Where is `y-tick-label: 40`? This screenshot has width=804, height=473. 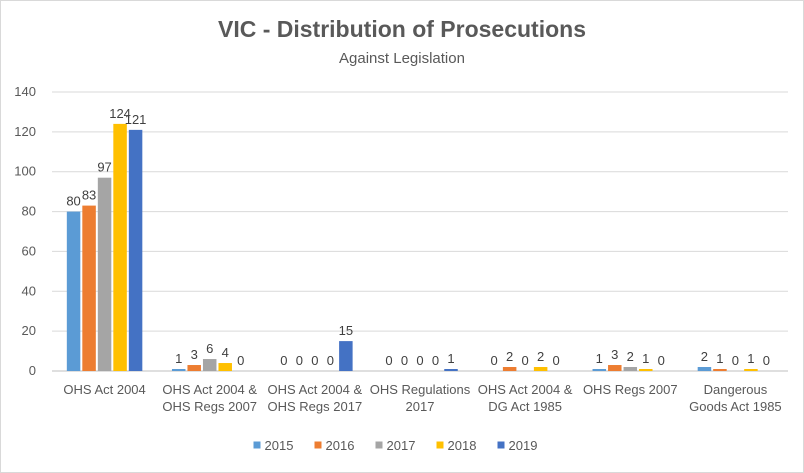
y-tick-label: 40 is located at coordinates (29, 290).